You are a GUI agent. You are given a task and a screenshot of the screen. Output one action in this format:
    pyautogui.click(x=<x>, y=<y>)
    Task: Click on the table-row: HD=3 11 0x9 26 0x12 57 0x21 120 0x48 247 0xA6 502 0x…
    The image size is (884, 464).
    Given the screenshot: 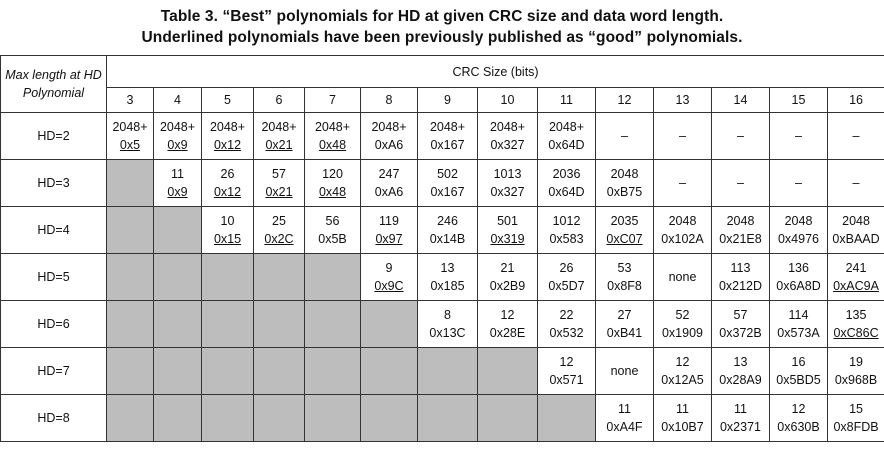 What is the action you would take?
    pyautogui.click(x=442, y=183)
    